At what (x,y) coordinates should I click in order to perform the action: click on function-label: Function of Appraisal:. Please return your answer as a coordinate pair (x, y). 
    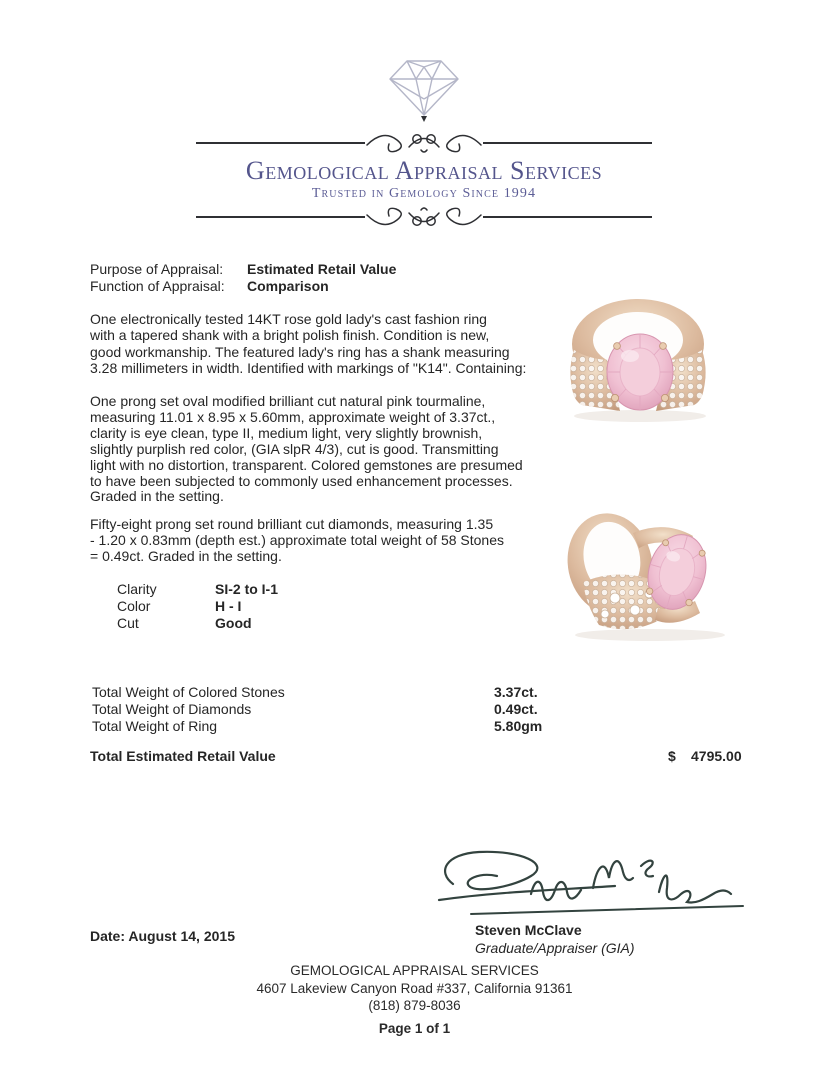
    Looking at the image, I should click on (157, 286).